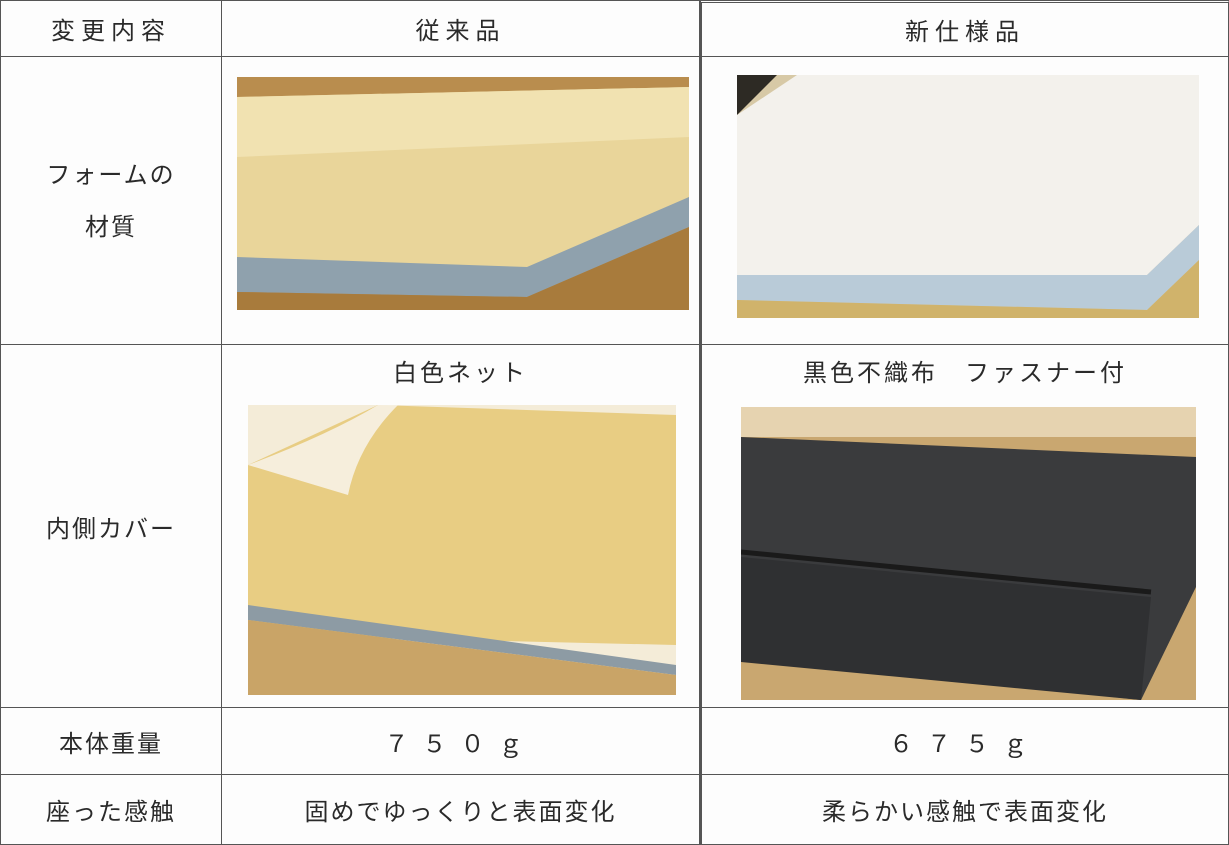 Image resolution: width=1229 pixels, height=845 pixels. What do you see at coordinates (111, 226) in the screenshot?
I see `label-line: 材質` at bounding box center [111, 226].